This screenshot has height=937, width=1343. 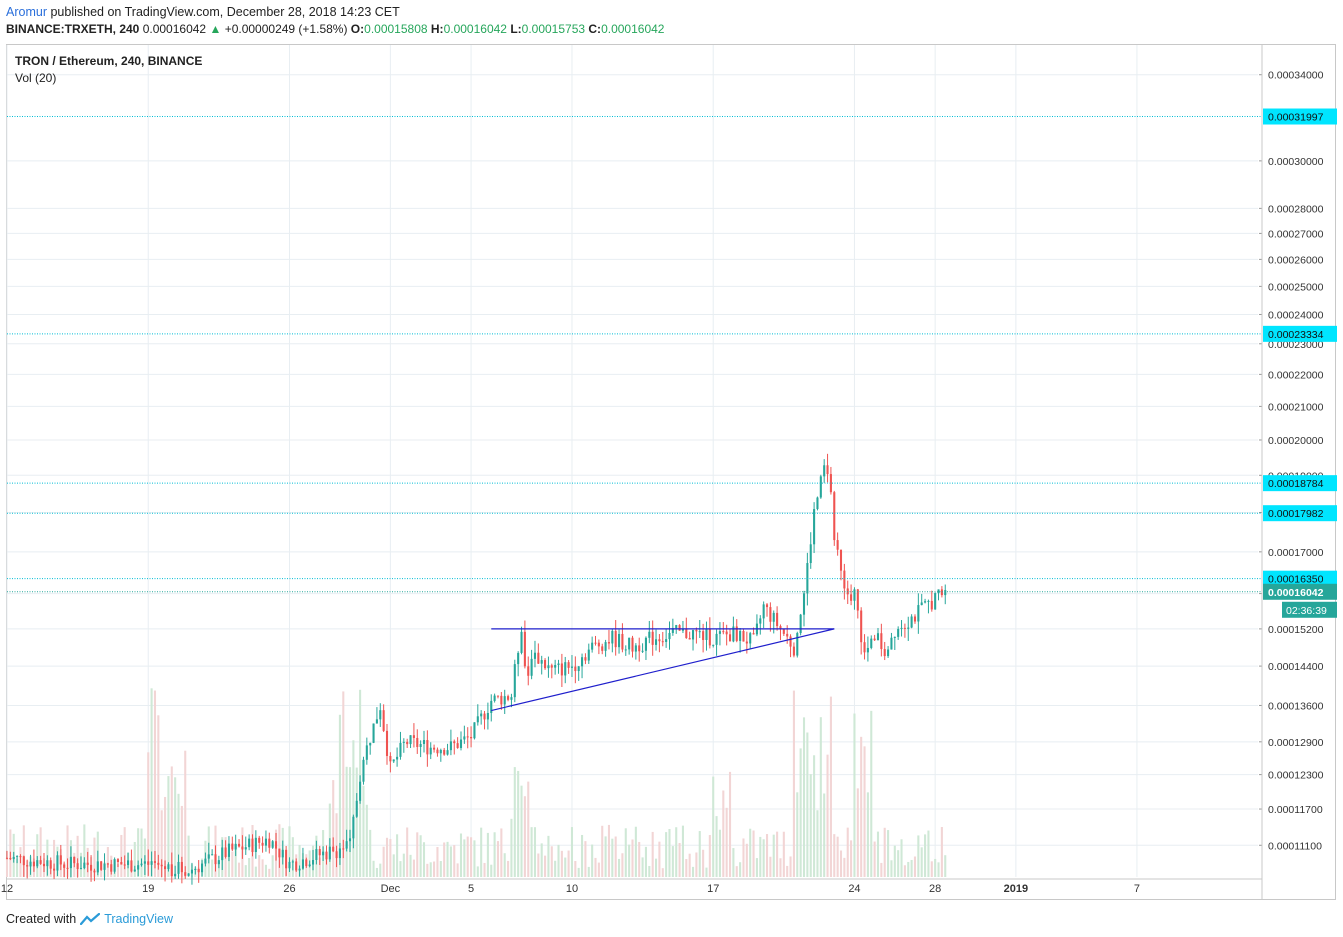 What do you see at coordinates (289, 889) in the screenshot?
I see `x-tick-label: 26` at bounding box center [289, 889].